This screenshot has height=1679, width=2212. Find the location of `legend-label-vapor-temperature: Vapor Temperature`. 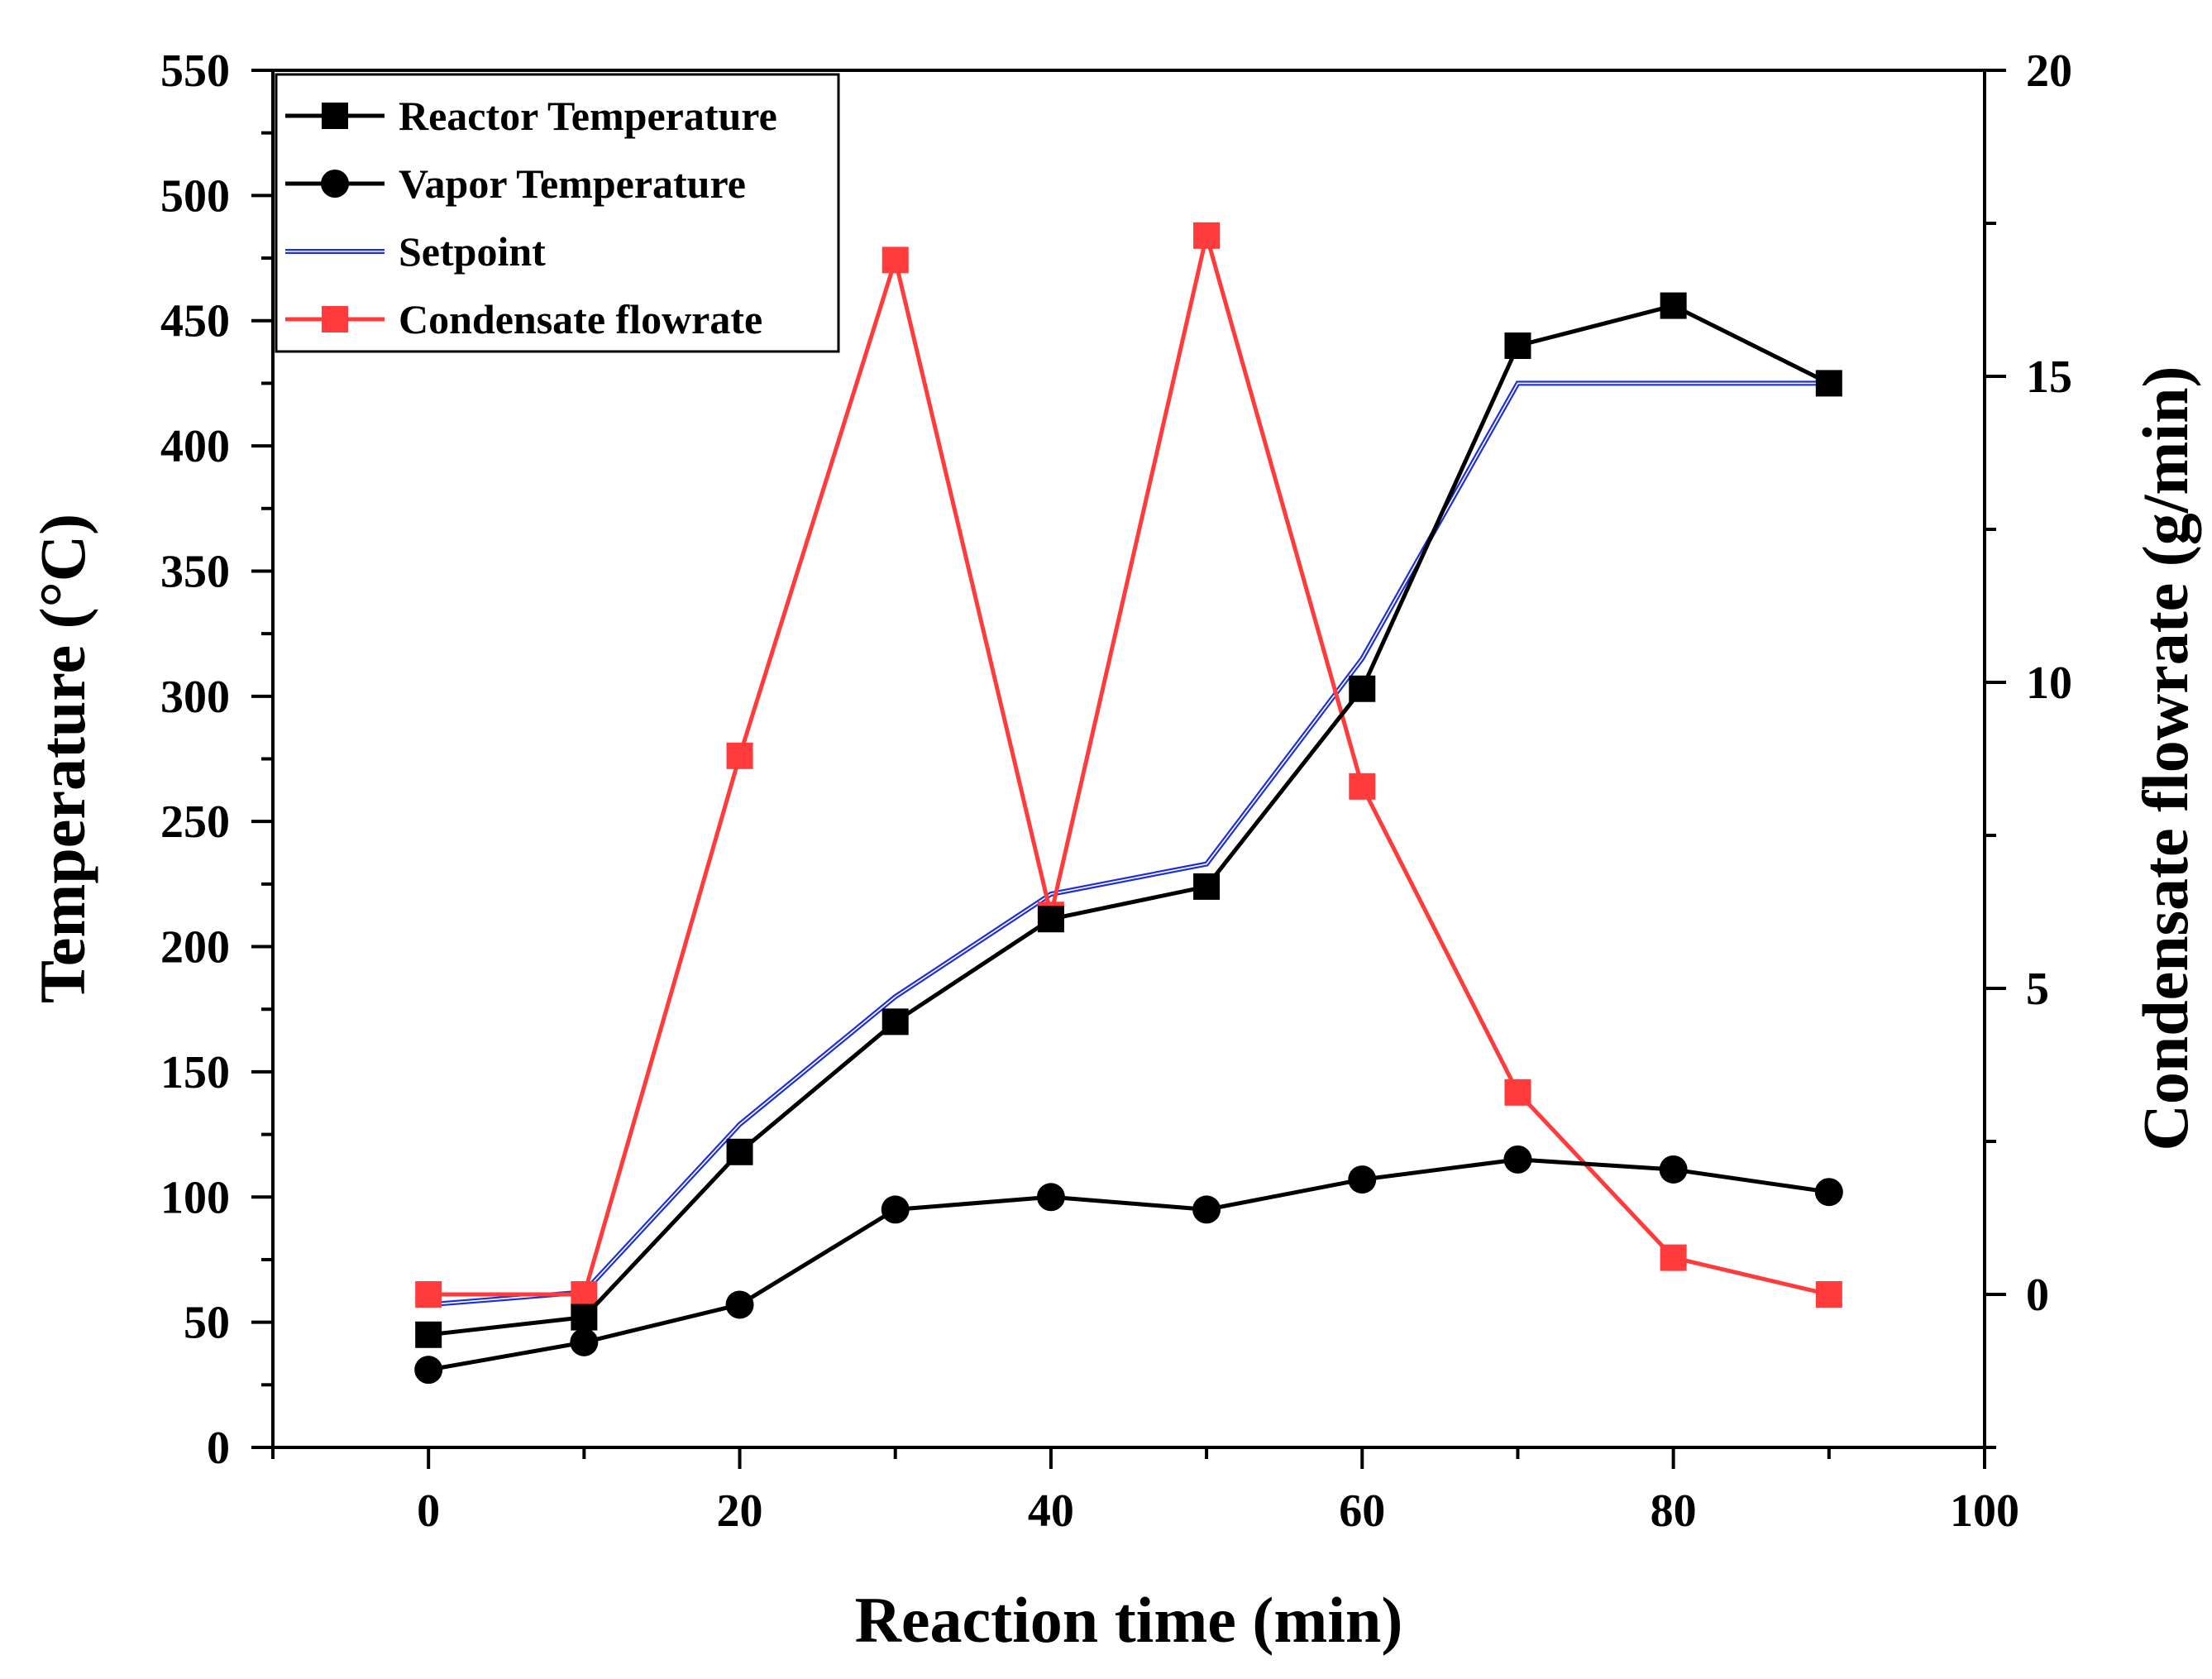

legend-label-vapor-temperature: Vapor Temperature is located at coordinates (573, 183).